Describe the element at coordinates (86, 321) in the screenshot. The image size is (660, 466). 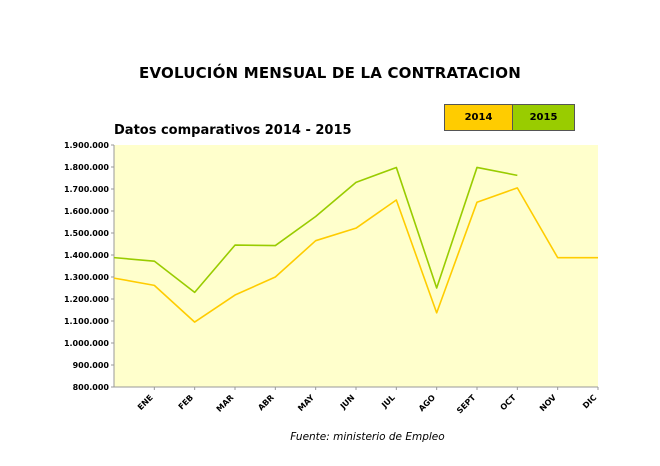
I see `y-tick-label: 1.100.000` at that location.